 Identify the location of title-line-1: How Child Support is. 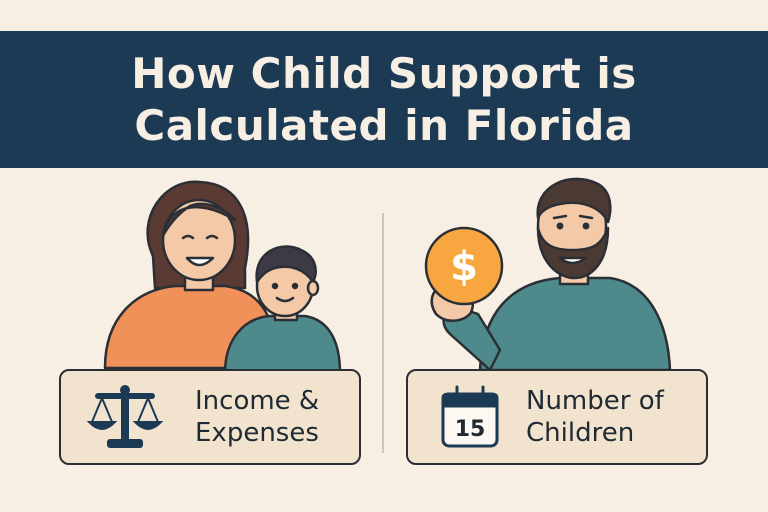
(384, 73).